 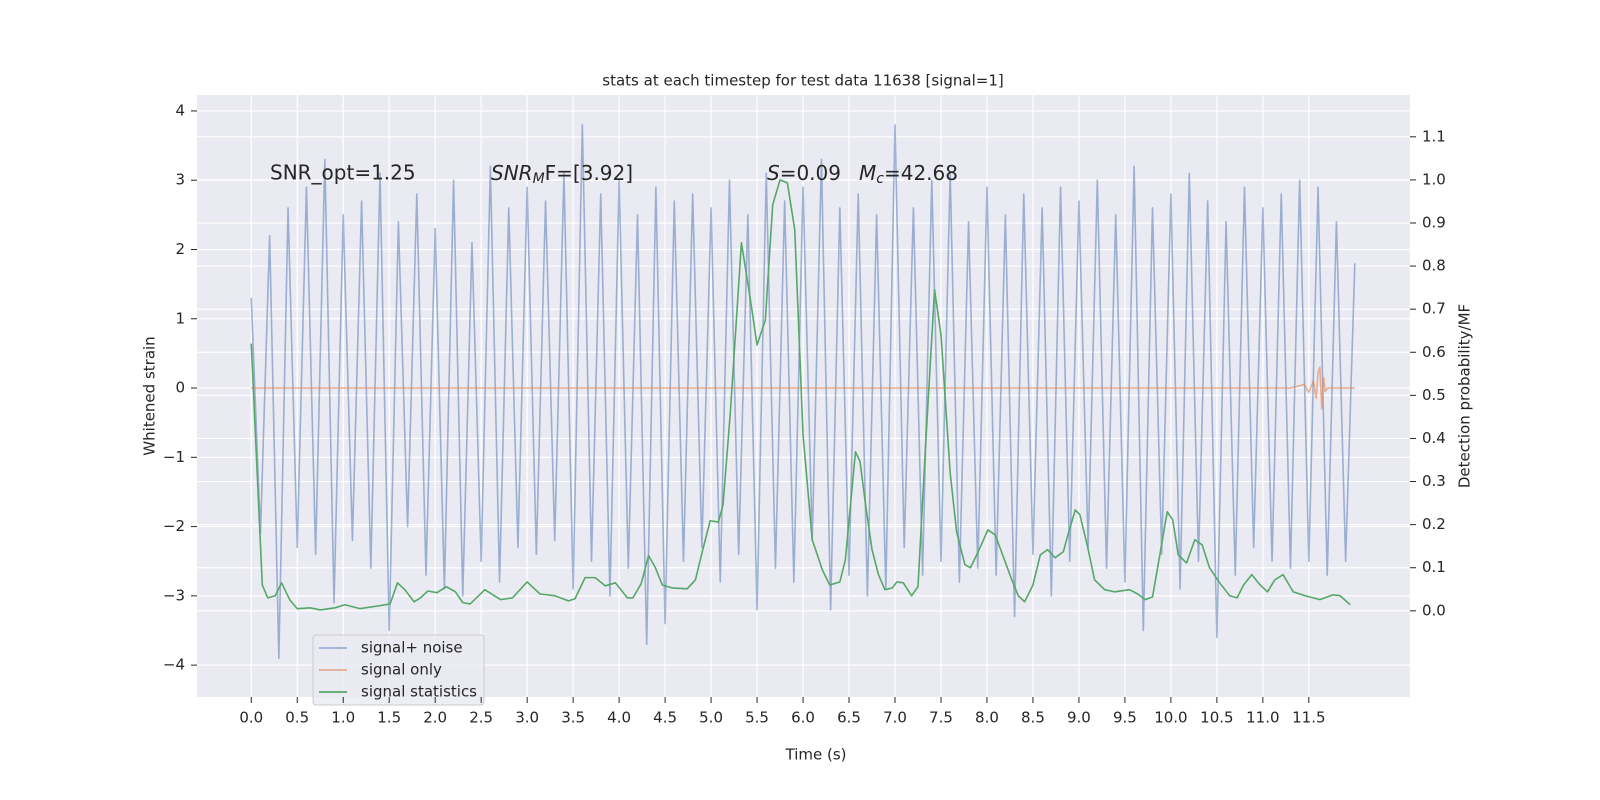 What do you see at coordinates (849, 718) in the screenshot?
I see `x-tick-label: 6.5` at bounding box center [849, 718].